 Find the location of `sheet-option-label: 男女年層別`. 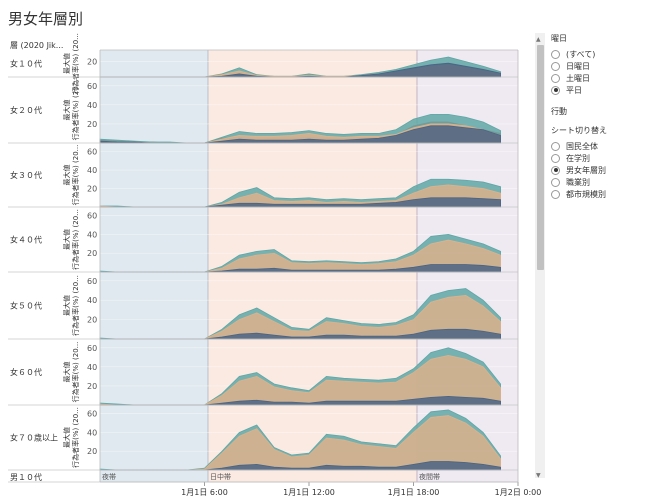

sheet-option-label: 男女年層別 is located at coordinates (586, 170).